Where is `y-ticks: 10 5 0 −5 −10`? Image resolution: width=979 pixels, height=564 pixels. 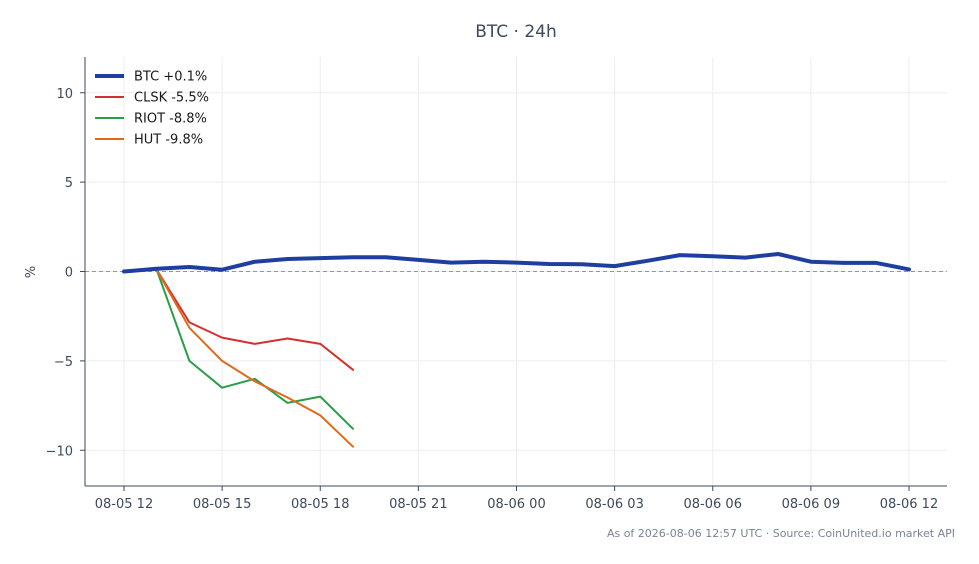 y-ticks: 10 5 0 −5 −10 is located at coordinates (65, 273).